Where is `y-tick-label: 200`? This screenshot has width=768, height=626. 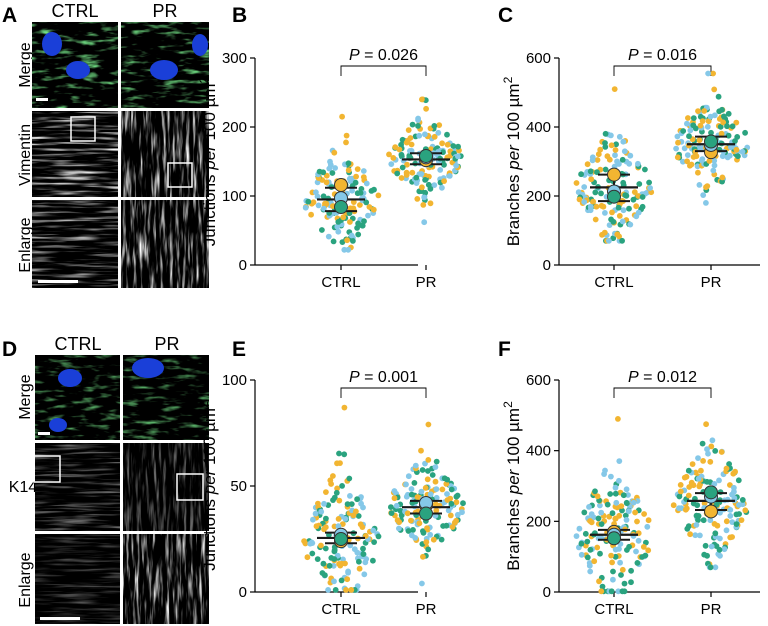
y-tick-label: 200 is located at coordinates (538, 196).